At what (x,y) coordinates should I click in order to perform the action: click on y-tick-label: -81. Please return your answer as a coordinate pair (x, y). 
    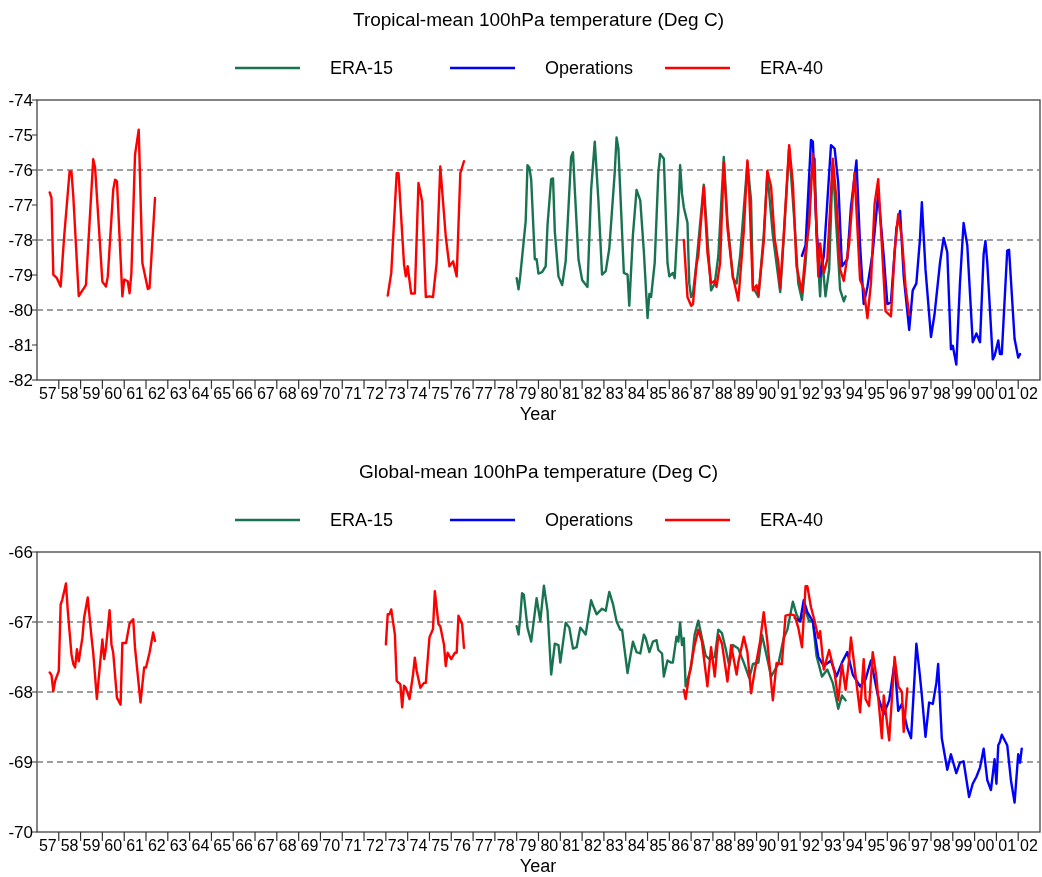
    Looking at the image, I should click on (20, 345).